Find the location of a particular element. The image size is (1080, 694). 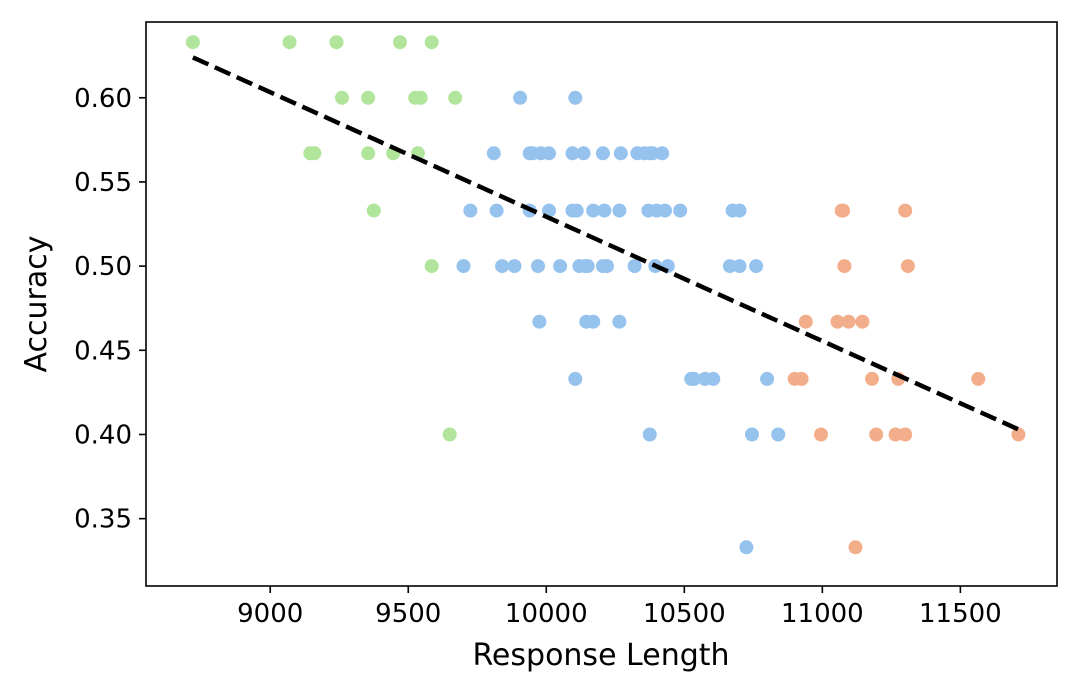

y-tick-label: 0.35 is located at coordinates (103, 520).